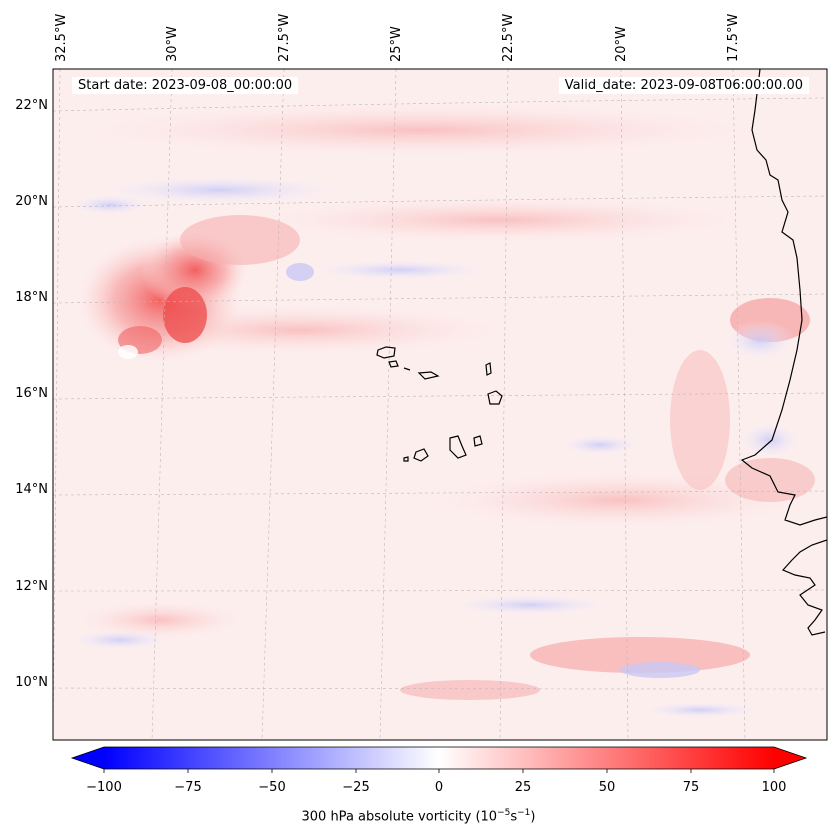 This screenshot has height=839, width=837. Describe the element at coordinates (393, 364) in the screenshot. I see `island-sao-vicente` at that location.